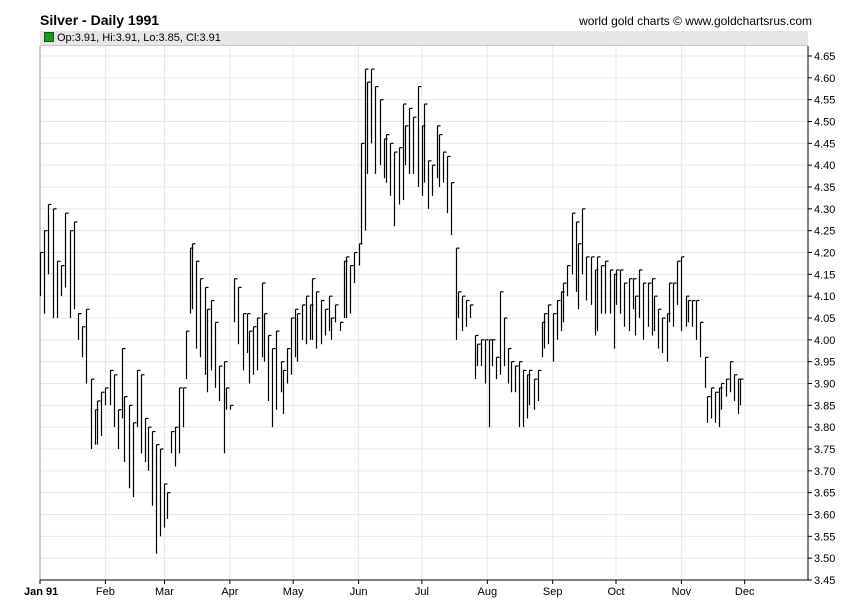  What do you see at coordinates (824, 144) in the screenshot?
I see `y-tick-label: 4.45` at bounding box center [824, 144].